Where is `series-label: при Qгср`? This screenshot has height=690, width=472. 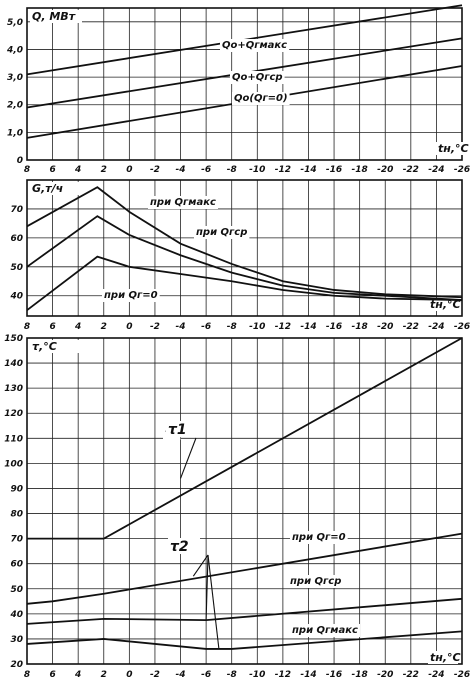
series-label: при Qгср is located at coordinates (315, 581).